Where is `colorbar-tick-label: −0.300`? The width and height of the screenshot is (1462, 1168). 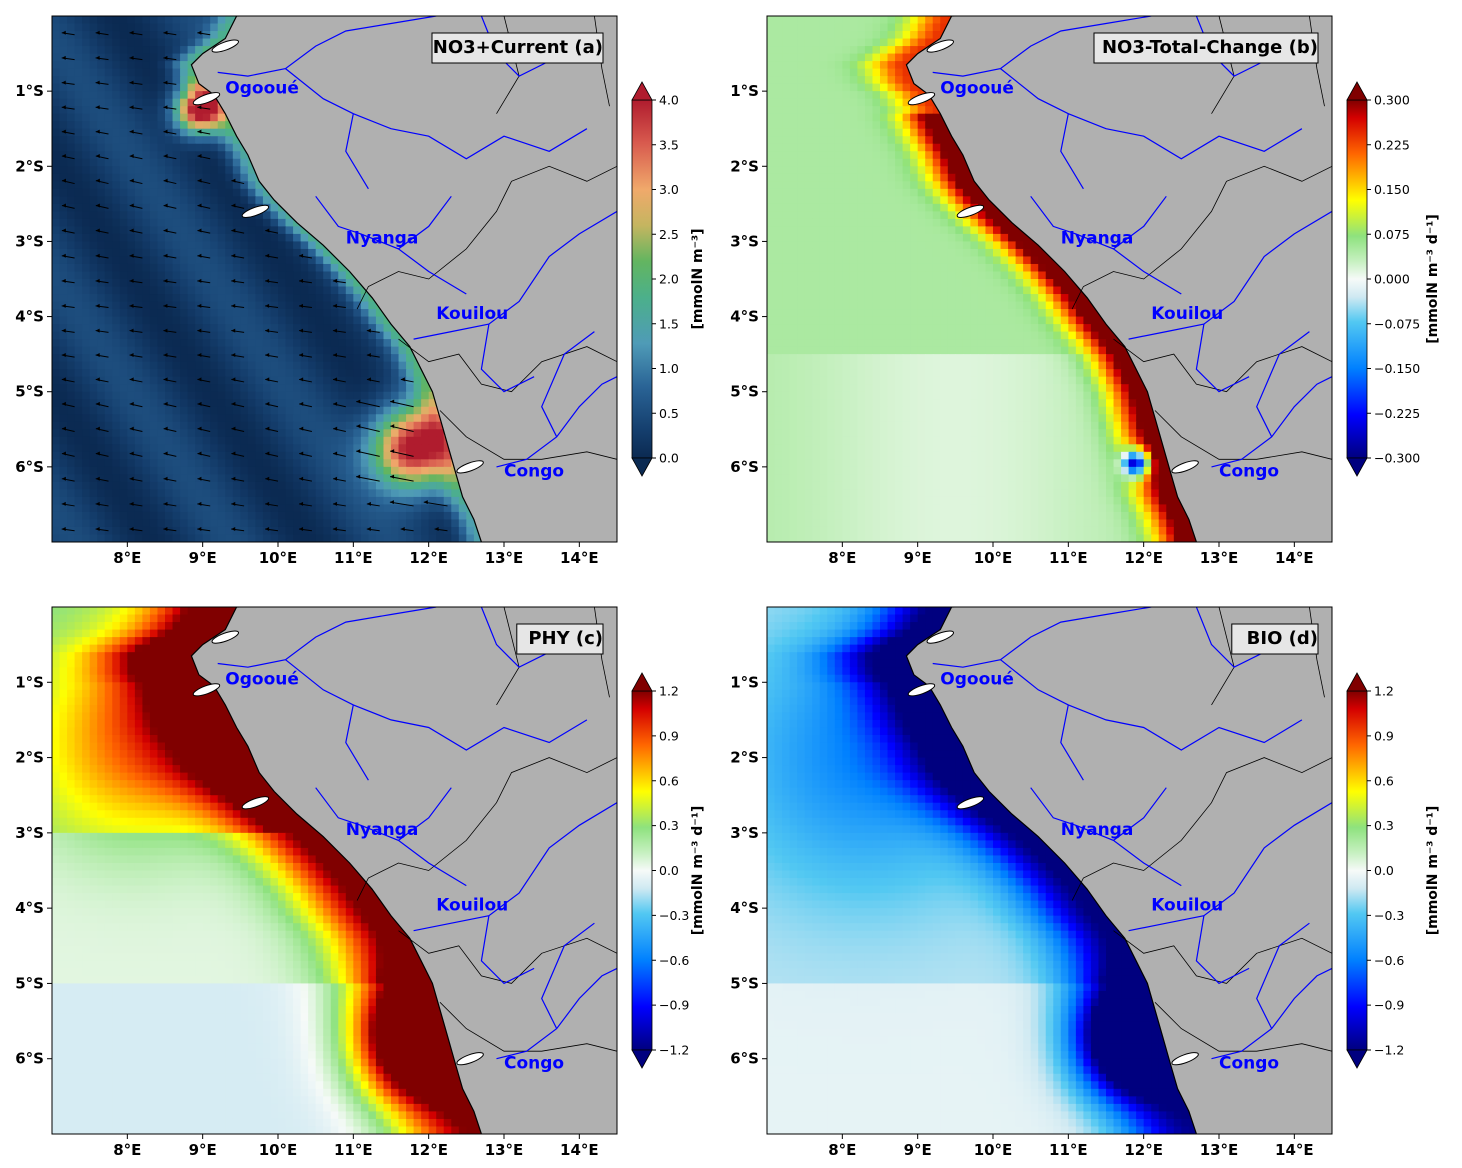 colorbar-tick-label: −0.300 is located at coordinates (1397, 458).